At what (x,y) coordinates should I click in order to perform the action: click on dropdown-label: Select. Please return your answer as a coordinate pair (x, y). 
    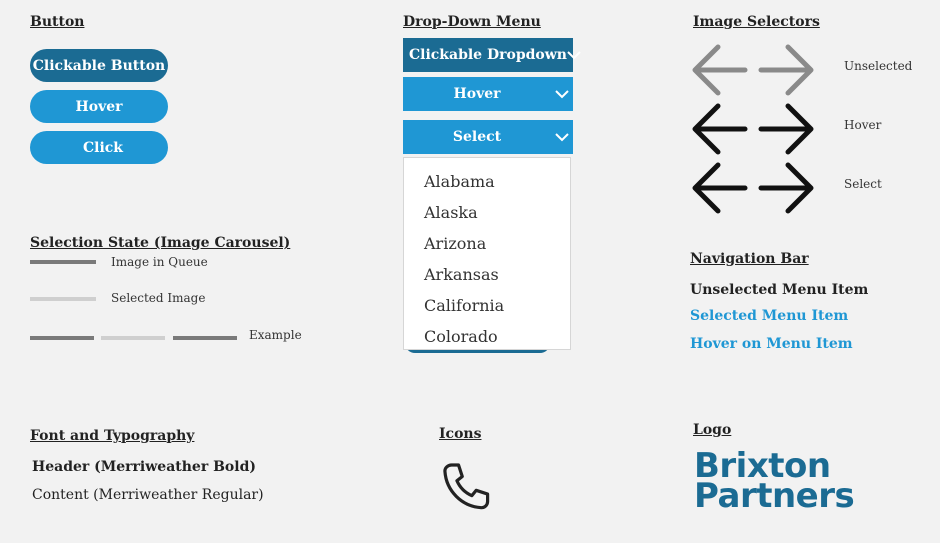
    Looking at the image, I should click on (477, 137).